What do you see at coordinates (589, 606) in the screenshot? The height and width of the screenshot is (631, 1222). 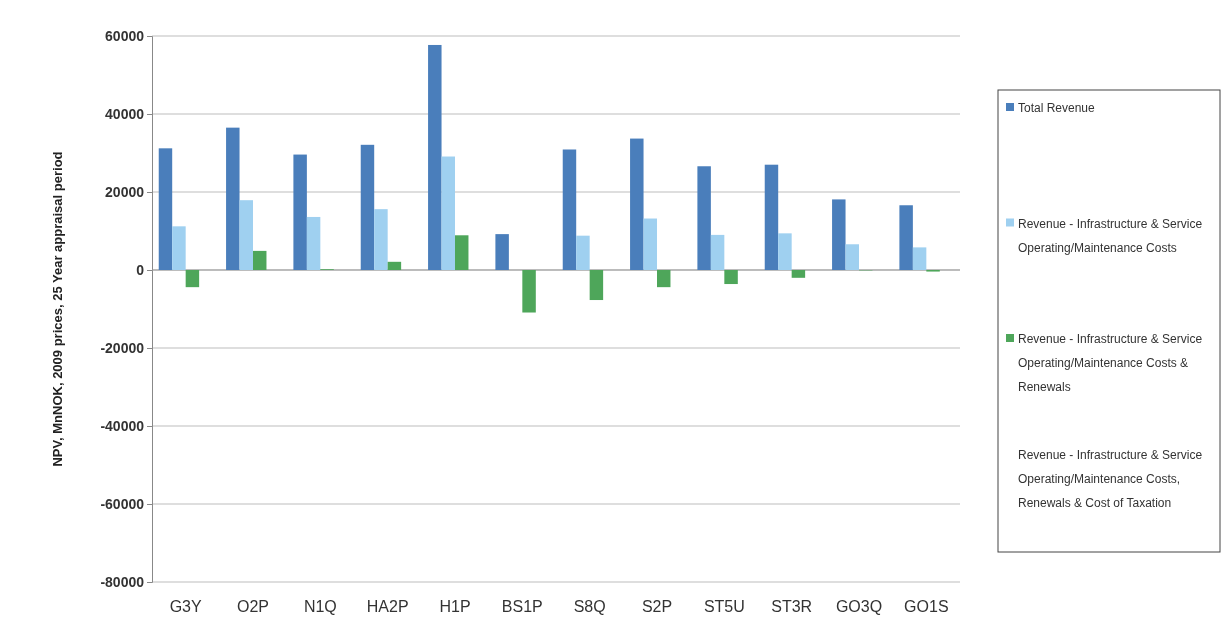 I see `x-tick-label: S8Q` at bounding box center [589, 606].